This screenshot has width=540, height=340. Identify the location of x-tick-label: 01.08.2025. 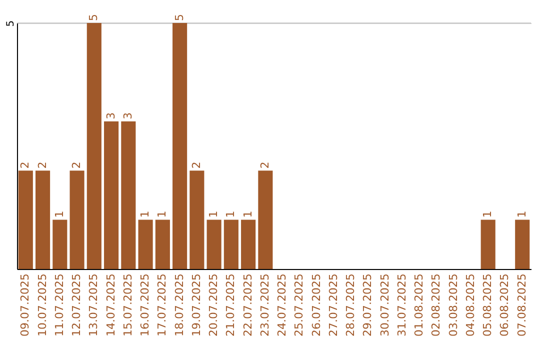
(419, 305).